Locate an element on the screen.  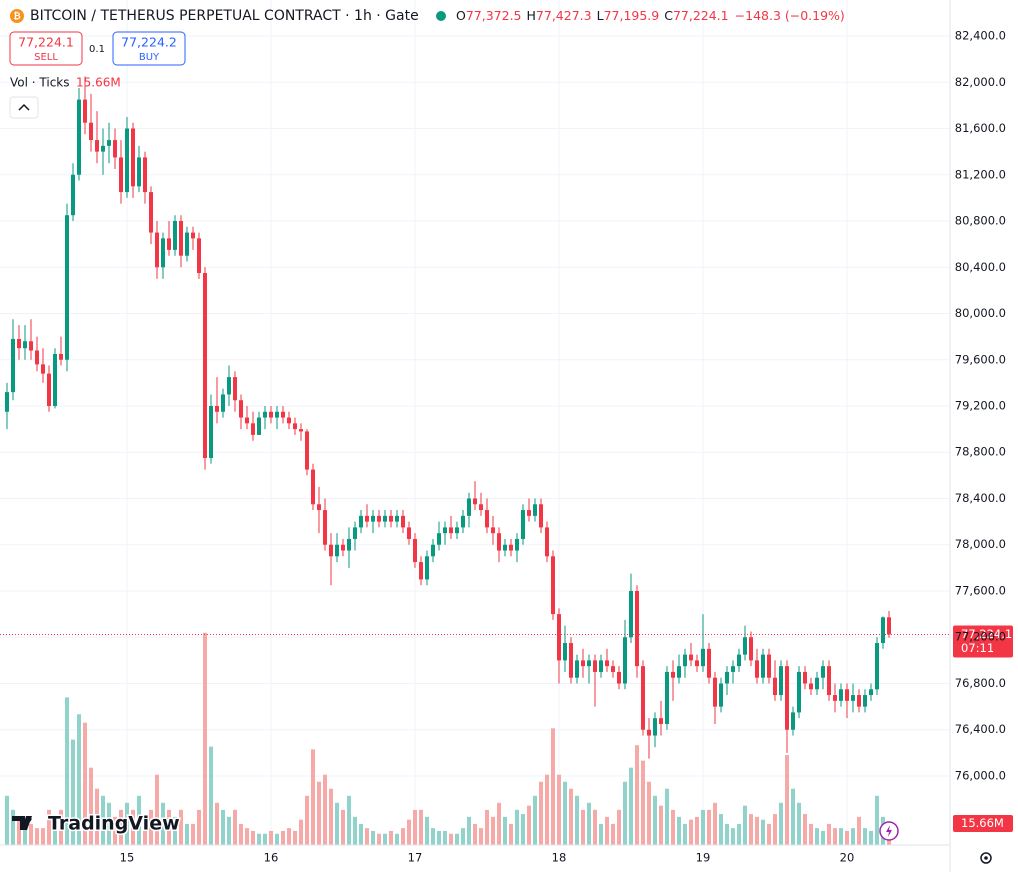
y-tick-label: 79,600.0 is located at coordinates (980, 359).